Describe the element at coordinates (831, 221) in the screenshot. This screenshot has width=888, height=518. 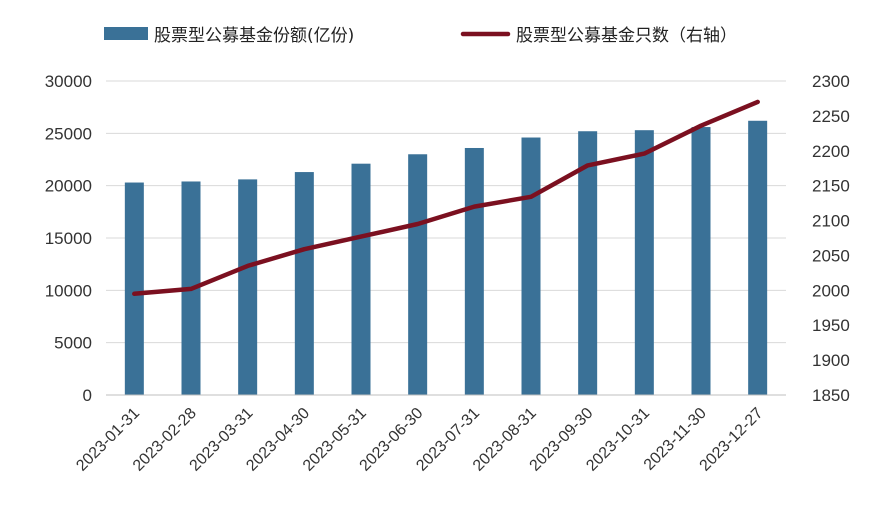
I see `y-right-tick-label: 2100` at that location.